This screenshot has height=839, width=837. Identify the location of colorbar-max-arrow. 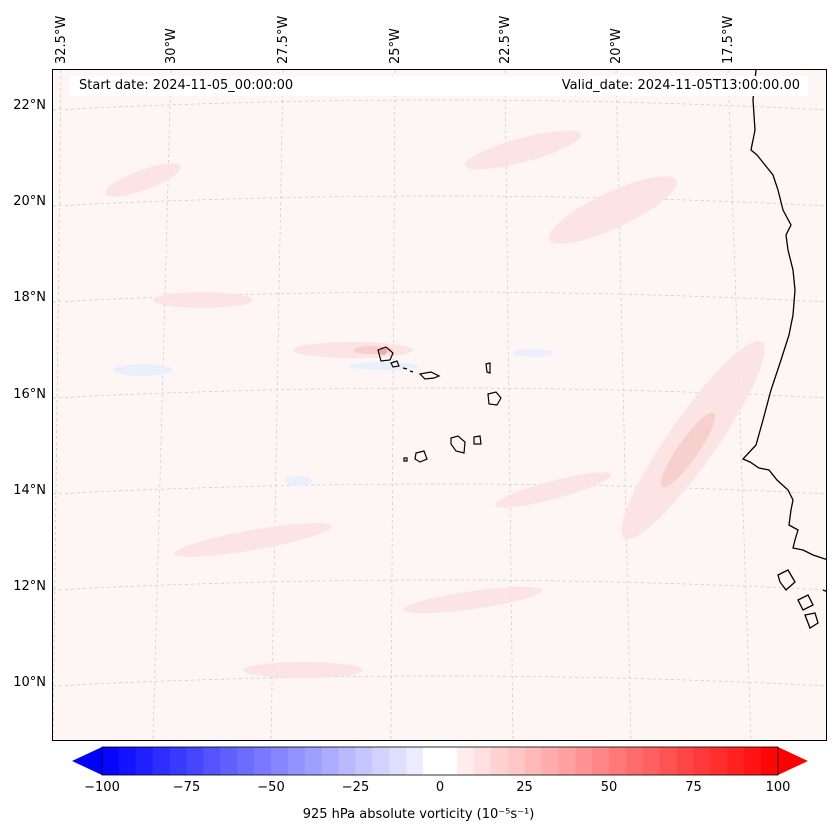
(793, 761).